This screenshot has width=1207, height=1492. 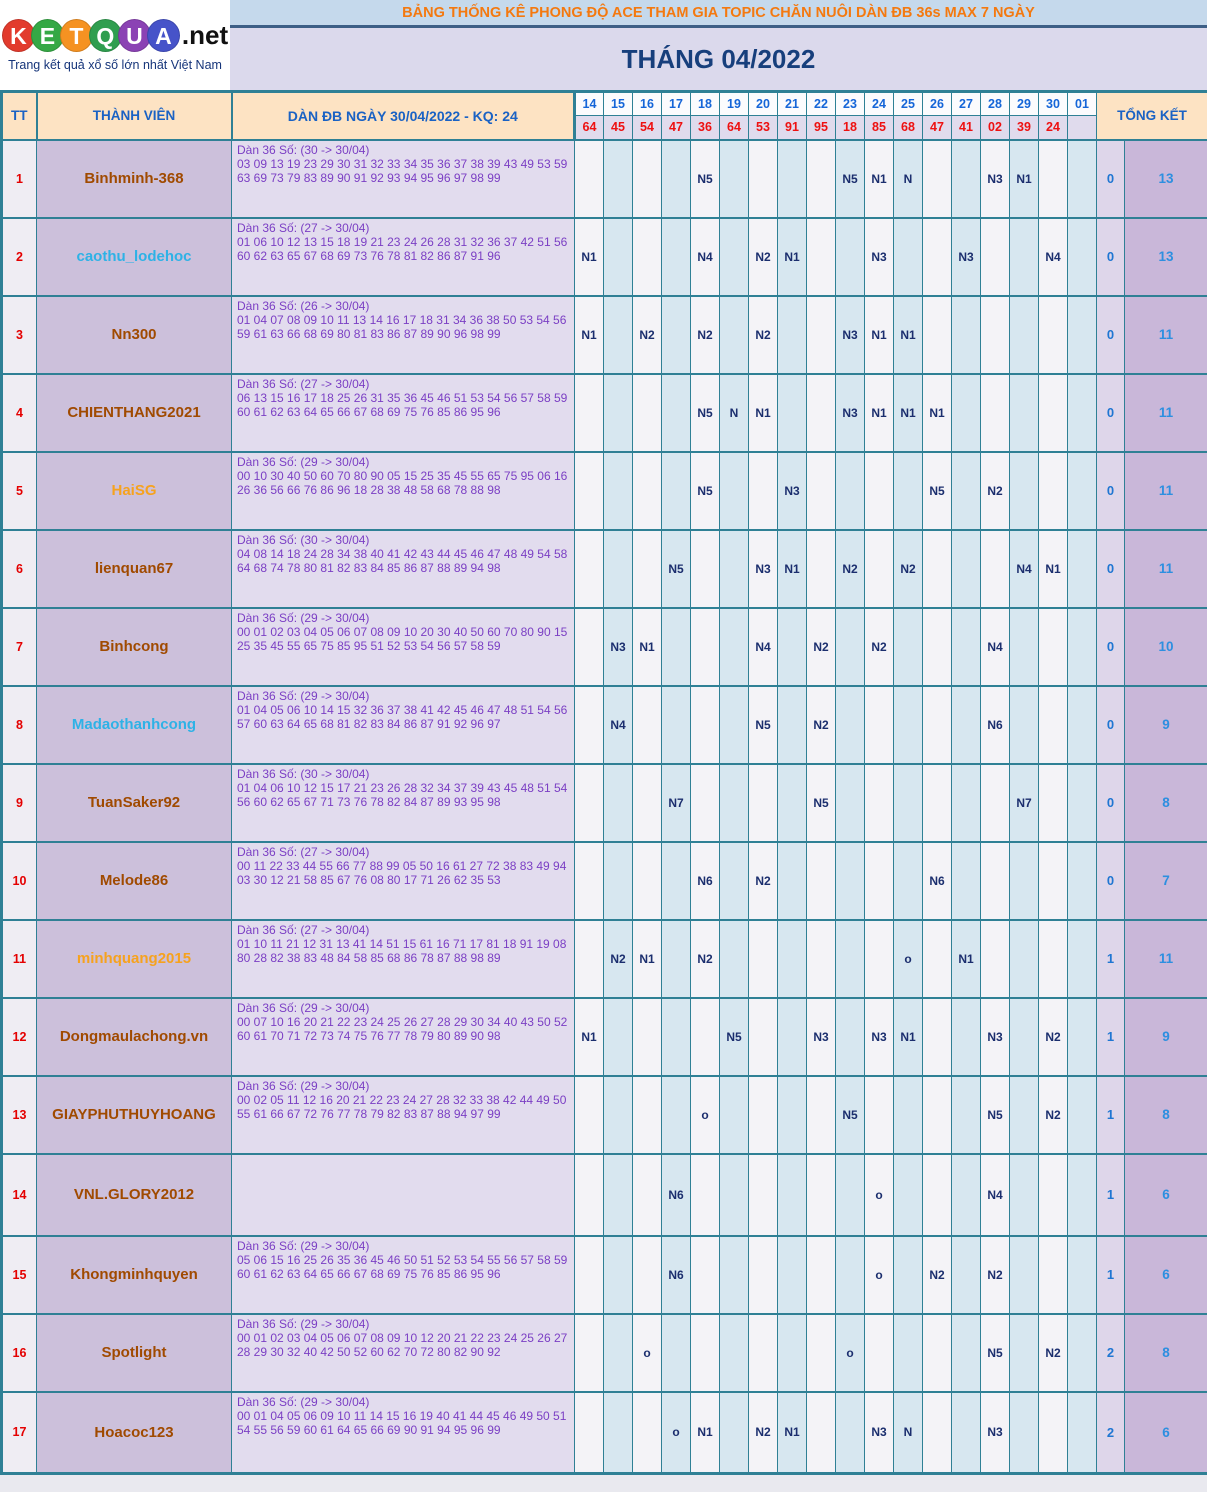 What do you see at coordinates (763, 724) in the screenshot?
I see `mark-cell-20: N5` at bounding box center [763, 724].